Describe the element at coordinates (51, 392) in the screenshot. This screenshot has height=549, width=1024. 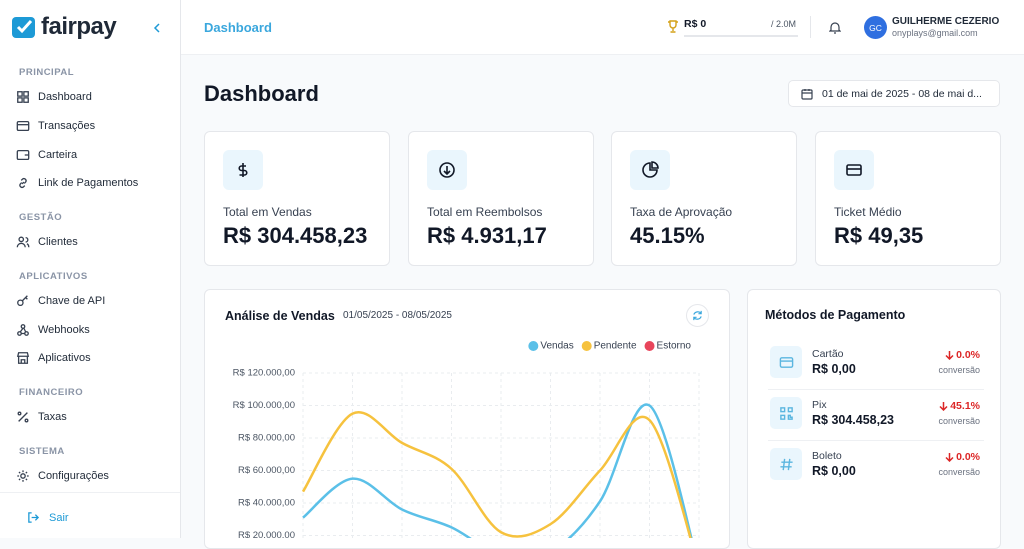
I see `nav-section-title: FINANCEIRO` at that location.